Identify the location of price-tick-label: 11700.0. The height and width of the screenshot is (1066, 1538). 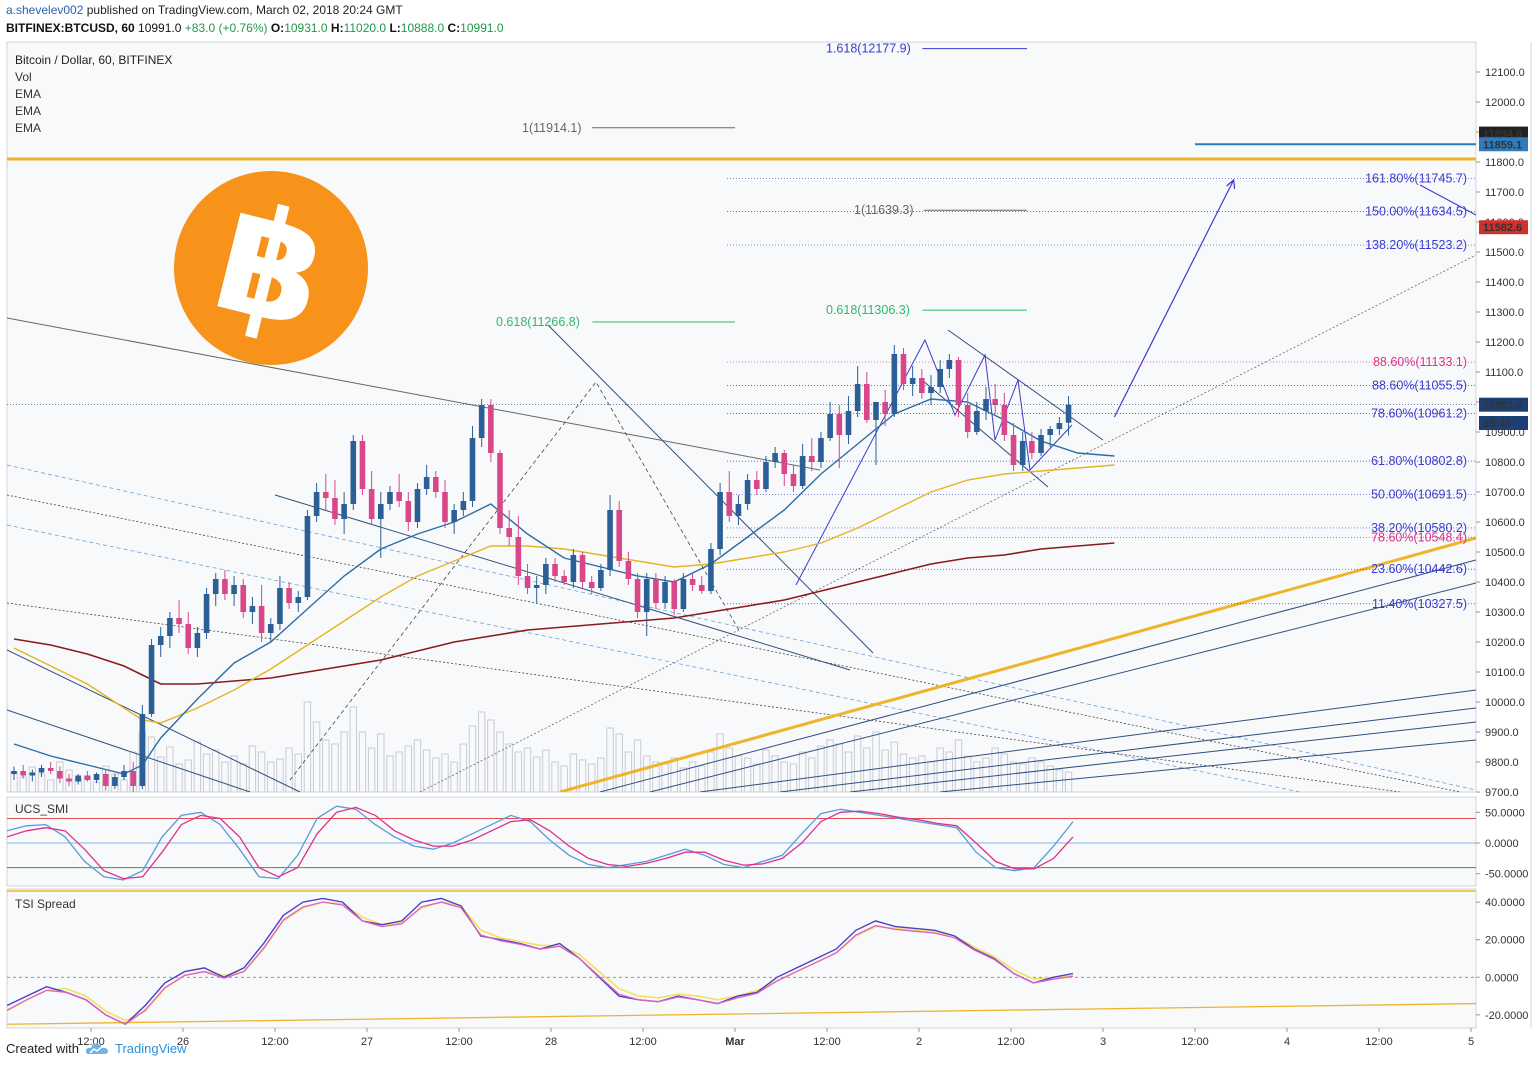
(1504, 193).